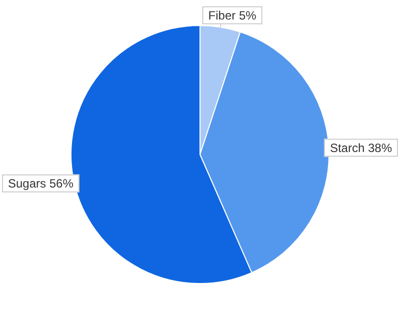  Describe the element at coordinates (361, 148) in the screenshot. I see `slice-label: Starch 38%` at that location.